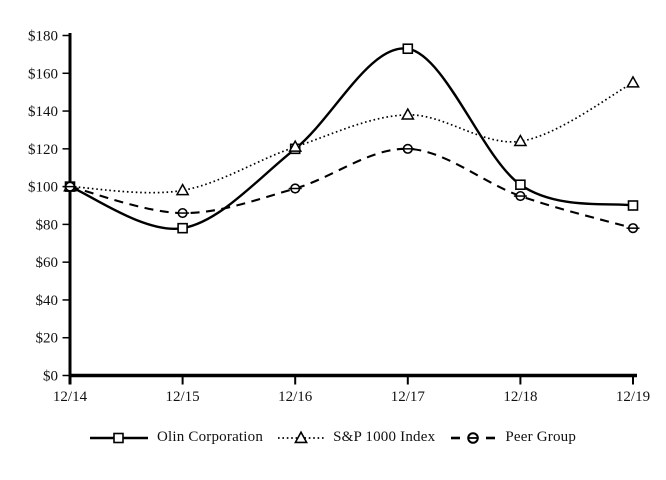  I want to click on y-axis-tick-label: $40, so click(47, 301).